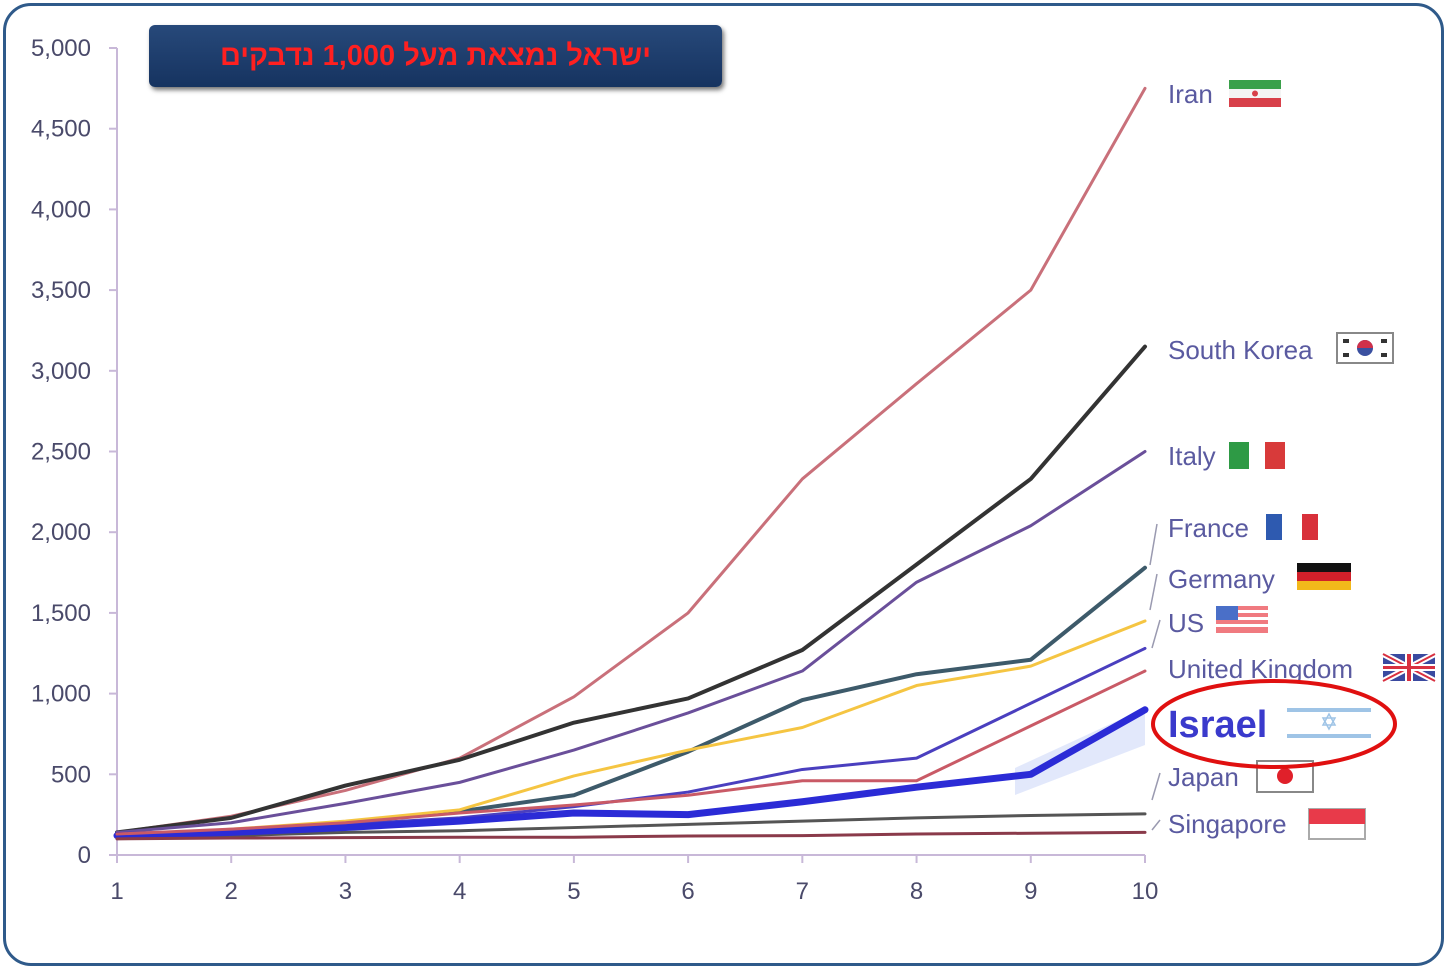 Image resolution: width=1451 pixels, height=973 pixels. What do you see at coordinates (1155, 677) in the screenshot?
I see `legend-leader-lines` at bounding box center [1155, 677].